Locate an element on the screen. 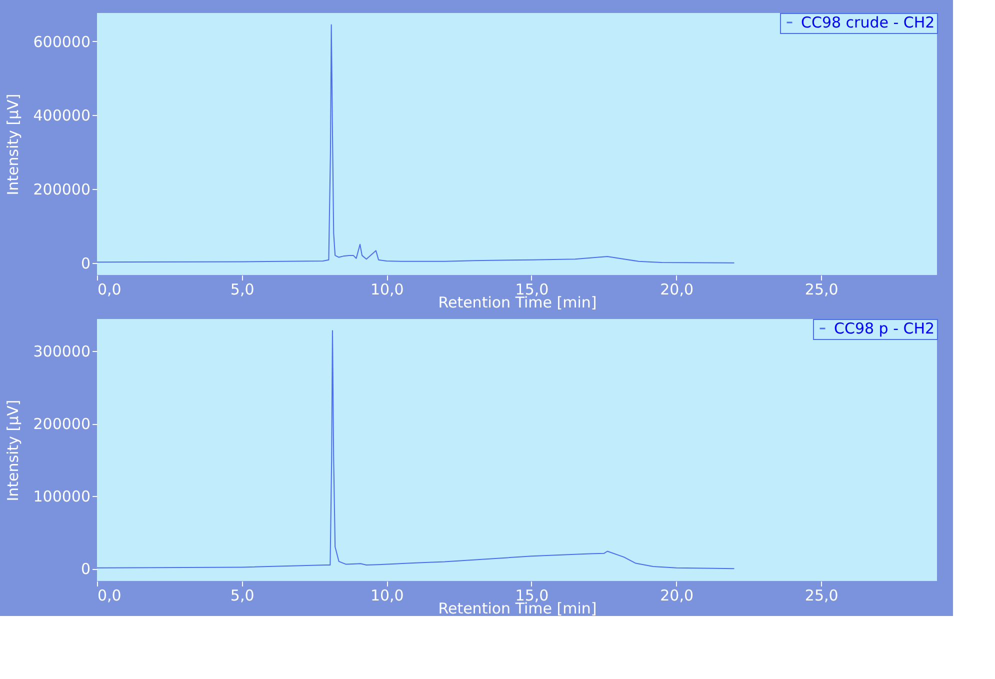 This screenshot has height=679, width=995. y-tick-label: 300000 is located at coordinates (61, 351).